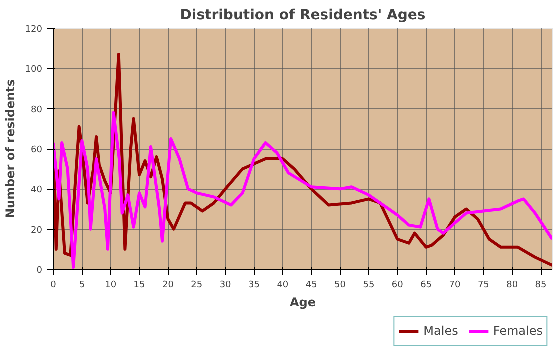 The image size is (560, 353). What do you see at coordinates (37, 110) in the screenshot?
I see `y-tick-label: 80` at bounding box center [37, 110].